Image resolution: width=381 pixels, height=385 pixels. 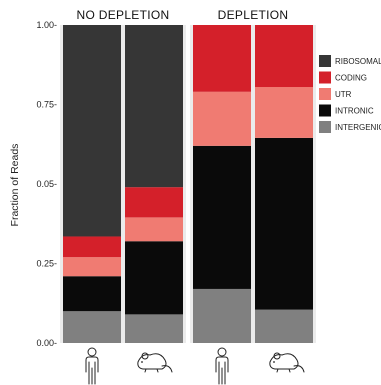 I want to click on y-axis-ticks: 0.00- 0.25- 0.05- 0.75- 1.00-, so click(x=46, y=184).